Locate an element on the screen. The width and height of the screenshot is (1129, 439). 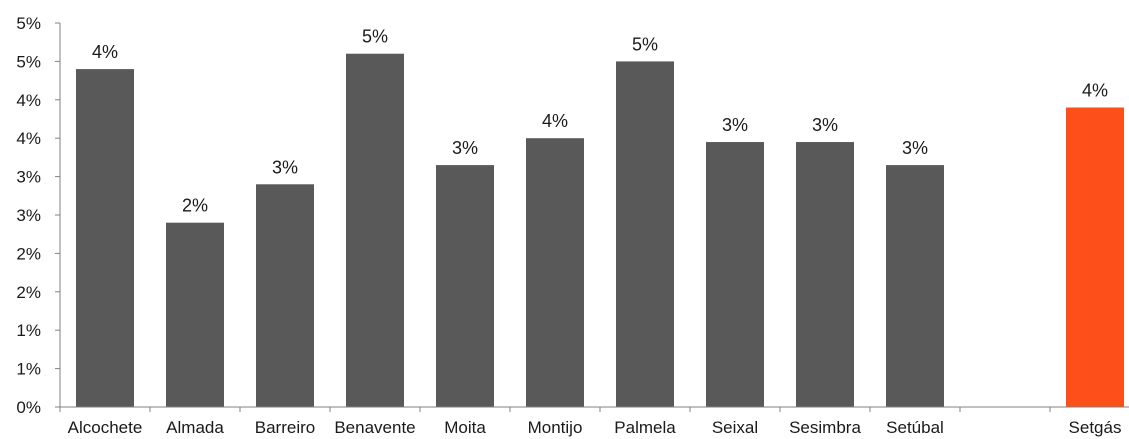
x-category-label: Alcochete is located at coordinates (105, 427).